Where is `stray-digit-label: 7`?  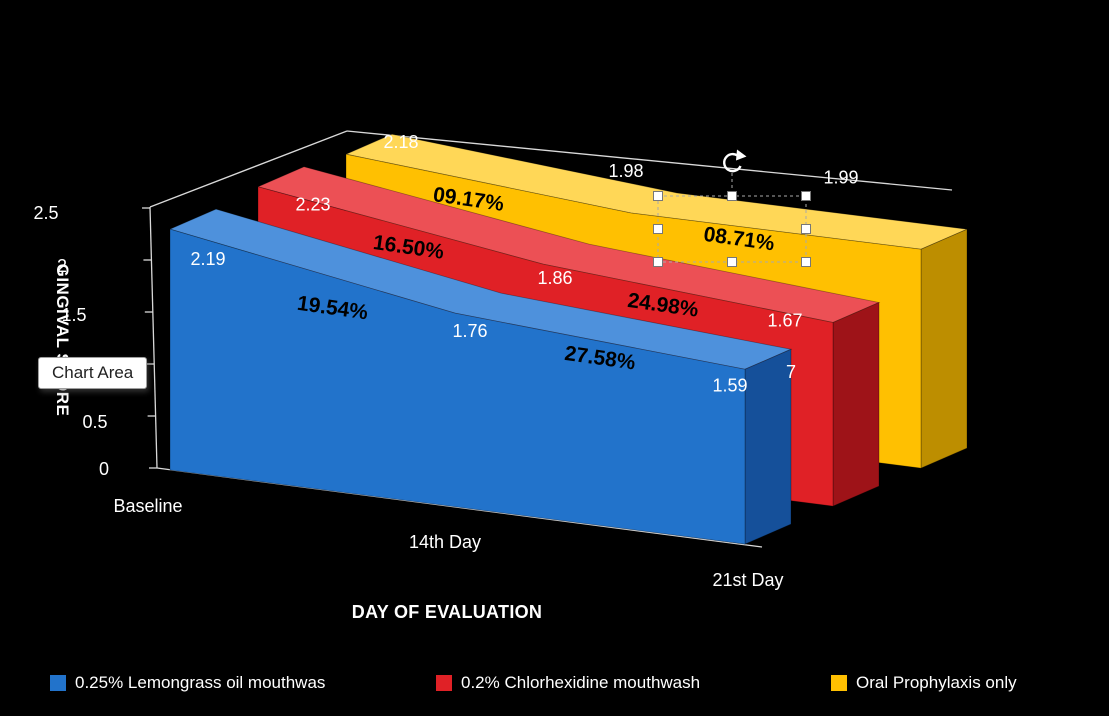
stray-digit-label: 7 is located at coordinates (791, 372).